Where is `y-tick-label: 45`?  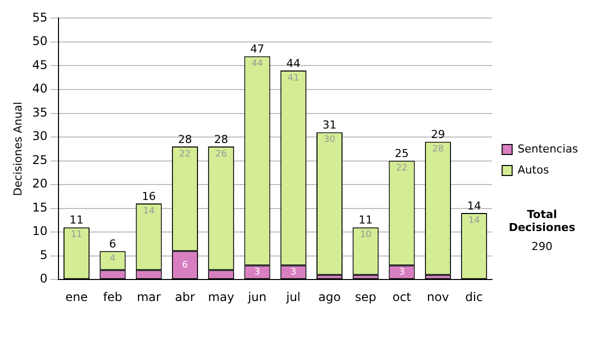 y-tick-label: 45 is located at coordinates (40, 65).